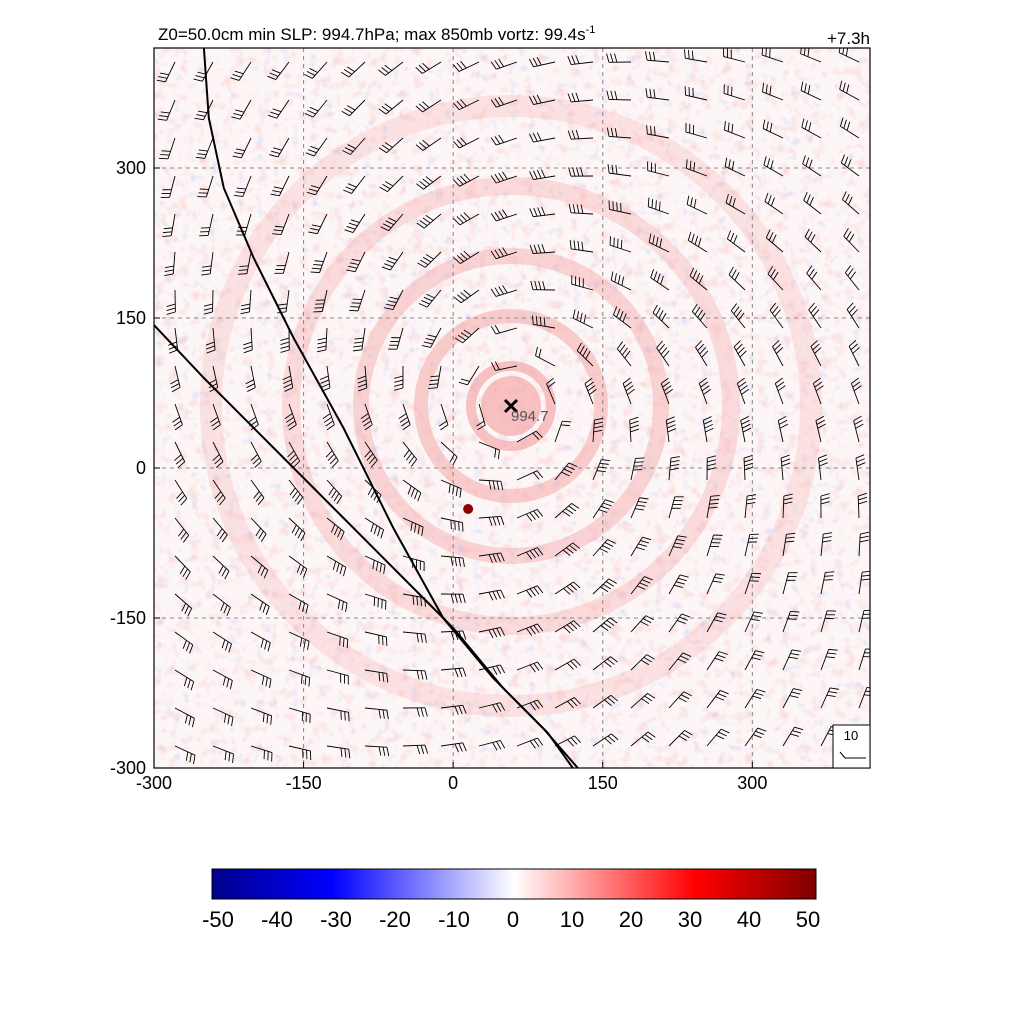 Image resolution: width=1024 pixels, height=1024 pixels. What do you see at coordinates (336, 919) in the screenshot?
I see `colorbar-tick-label: -30` at bounding box center [336, 919].